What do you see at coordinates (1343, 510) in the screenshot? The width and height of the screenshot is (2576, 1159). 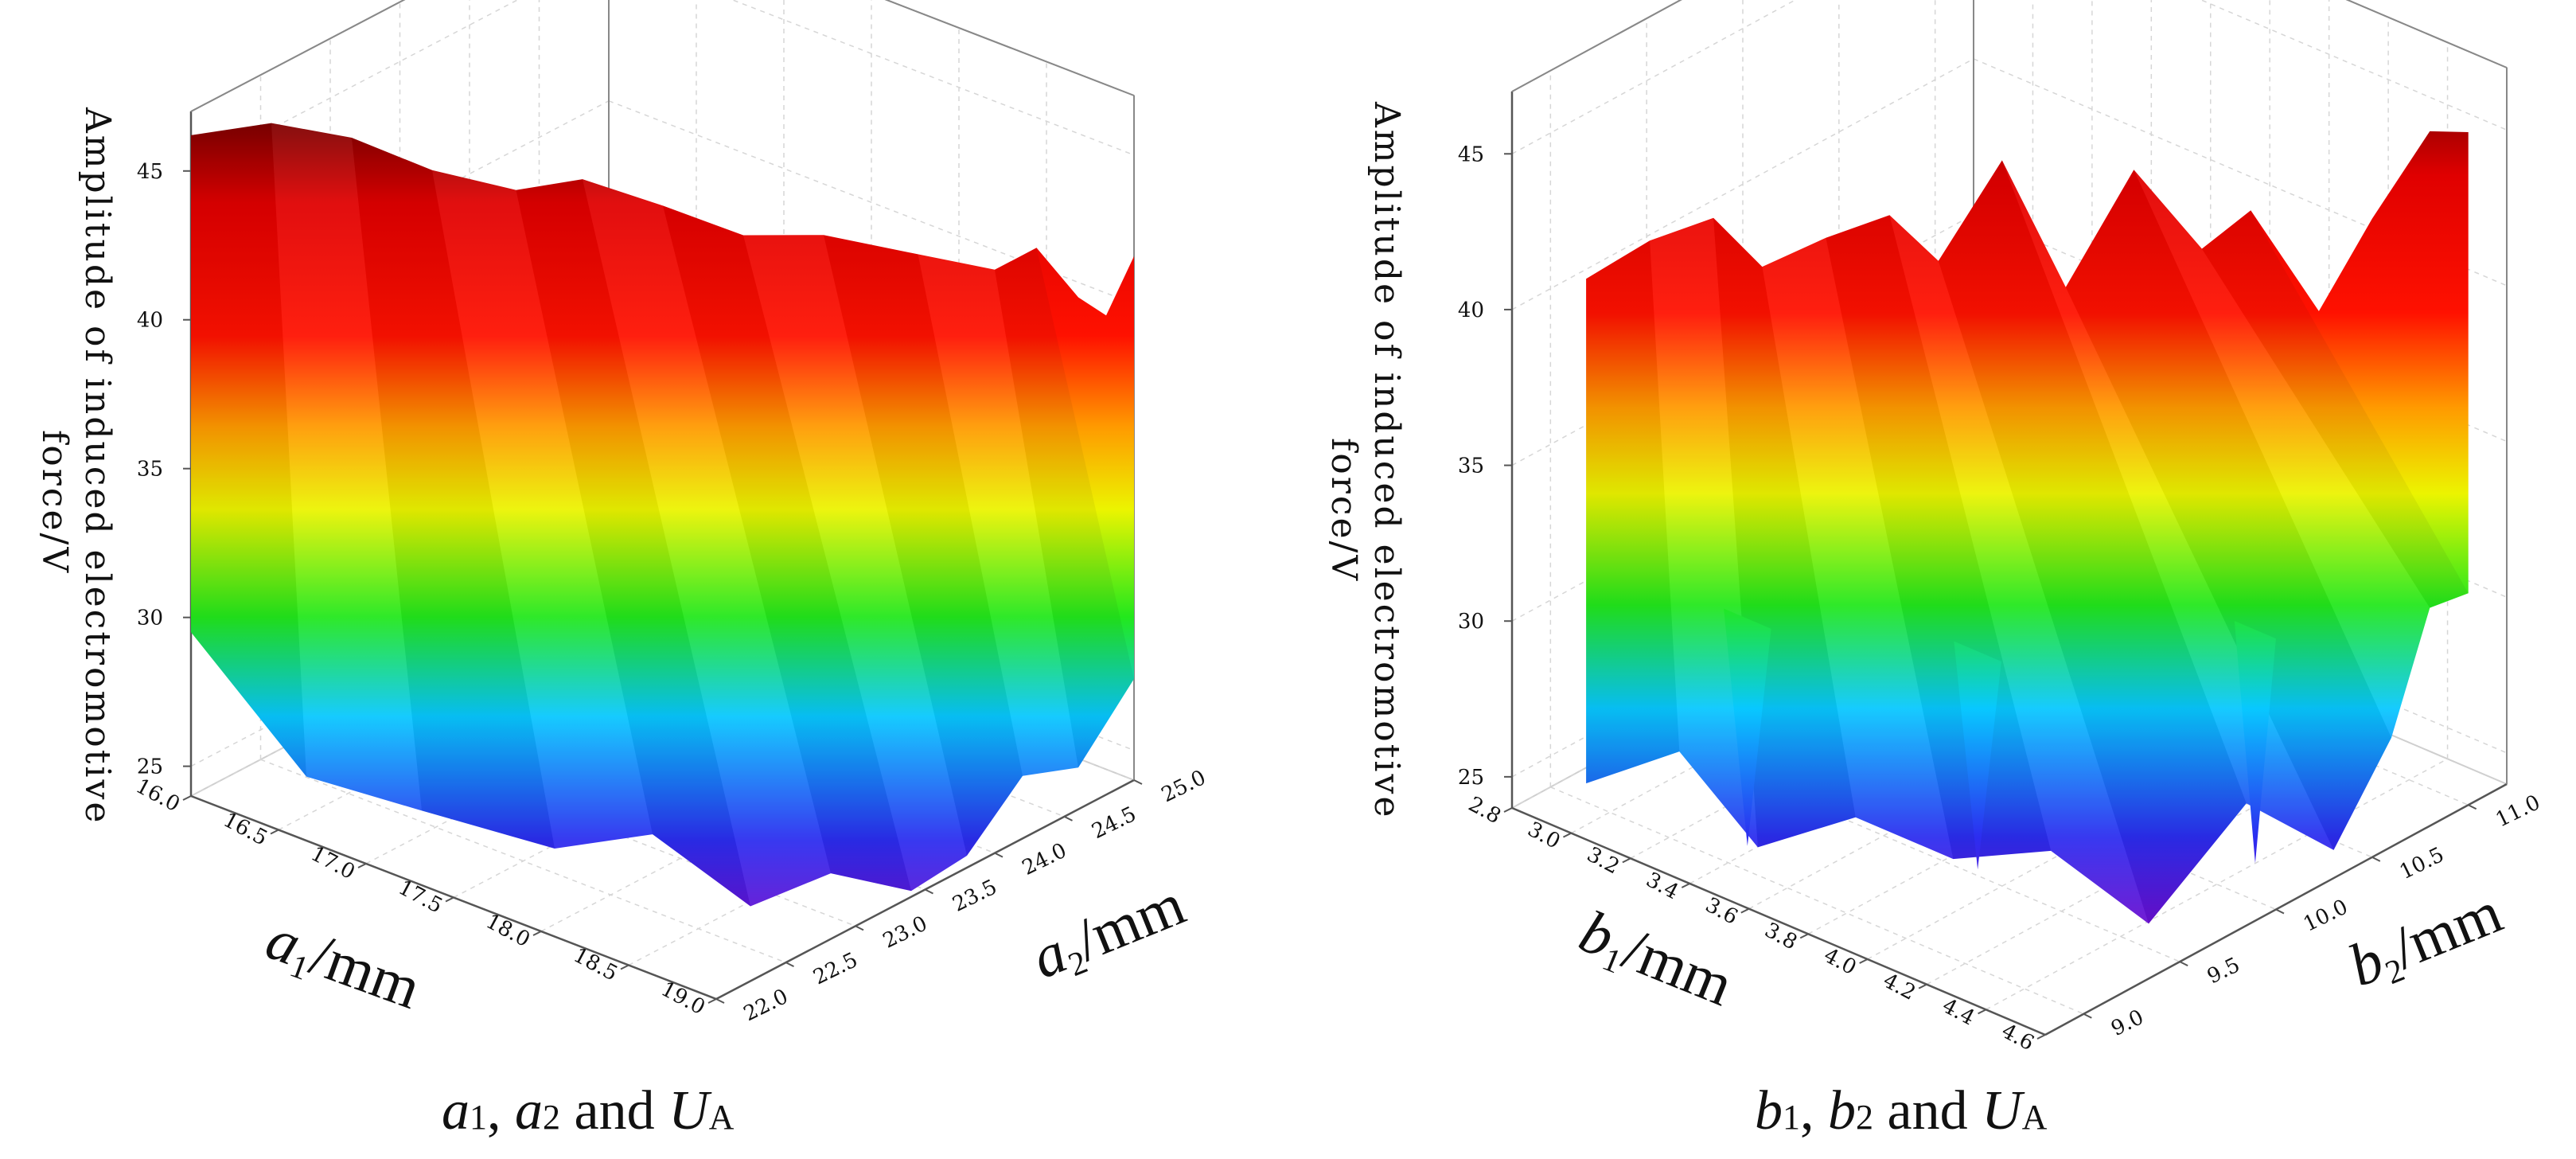 I see `z-axis-label-right-line2: force/V` at bounding box center [1343, 510].